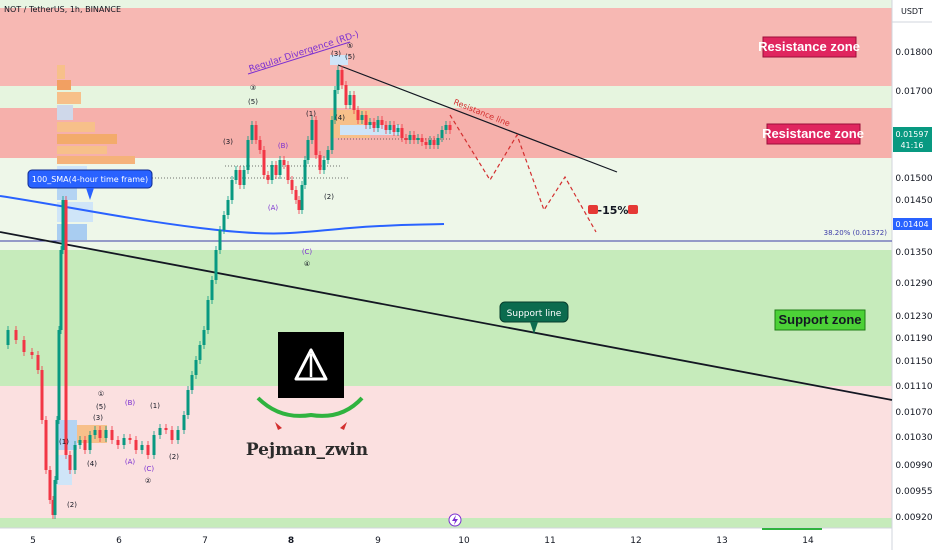 This screenshot has width=932, height=550. I want to click on divergence-line, so click(299, 58).